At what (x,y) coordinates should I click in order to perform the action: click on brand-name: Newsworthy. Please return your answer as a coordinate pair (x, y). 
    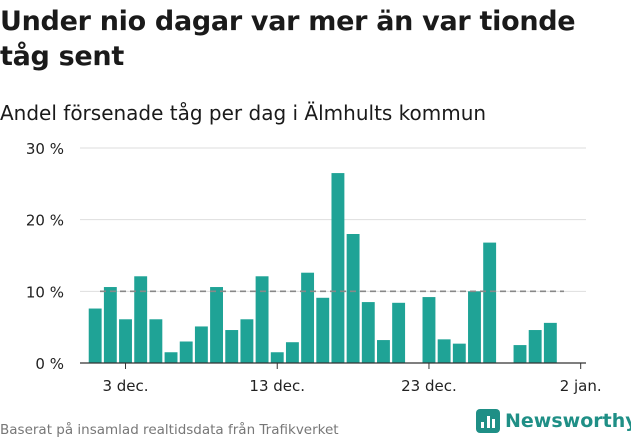
    Looking at the image, I should click on (568, 421).